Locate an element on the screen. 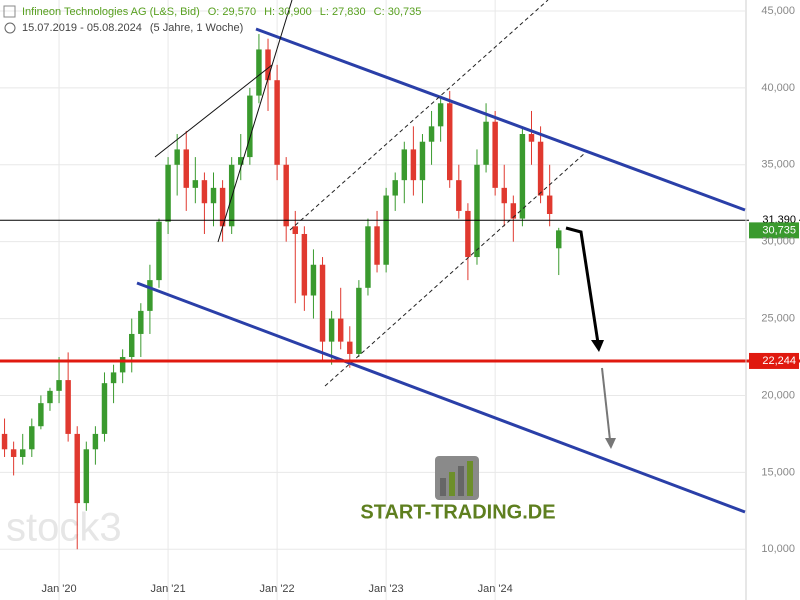 Image resolution: width=800 pixels, height=600 pixels. header-high: H: 30,900 is located at coordinates (288, 12).